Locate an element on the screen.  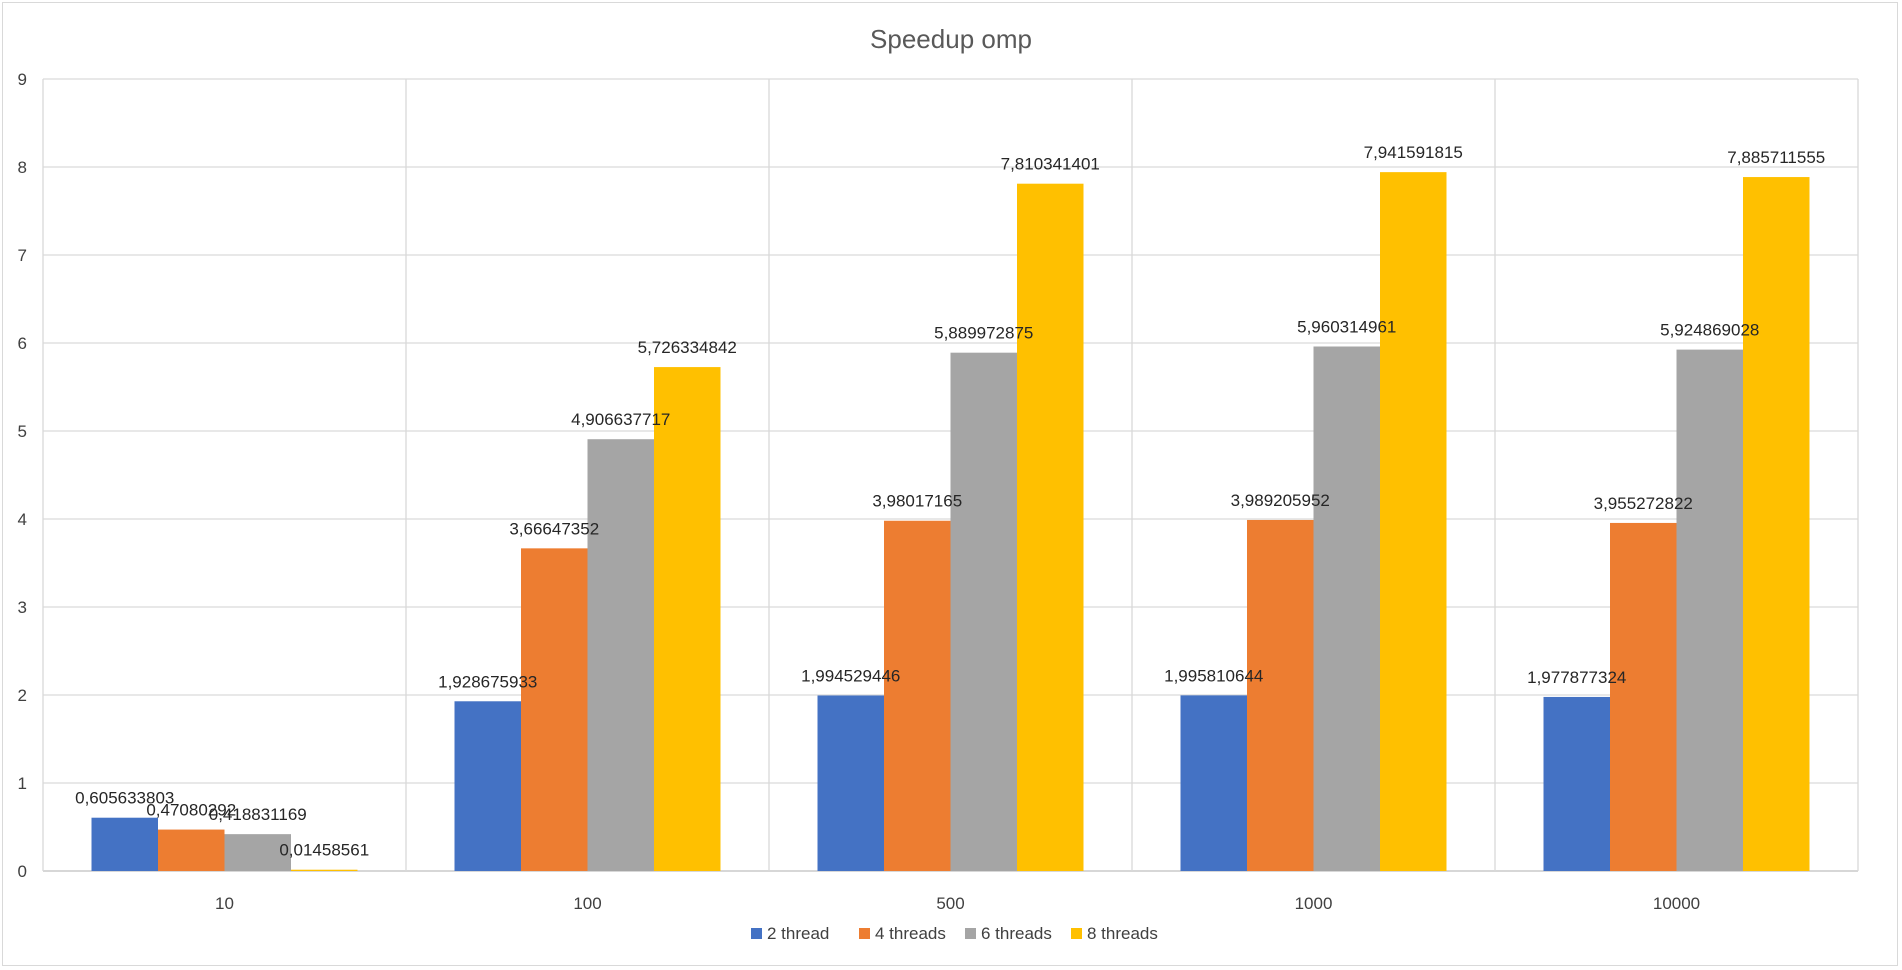
y-tick-label: 2 is located at coordinates (22, 695).